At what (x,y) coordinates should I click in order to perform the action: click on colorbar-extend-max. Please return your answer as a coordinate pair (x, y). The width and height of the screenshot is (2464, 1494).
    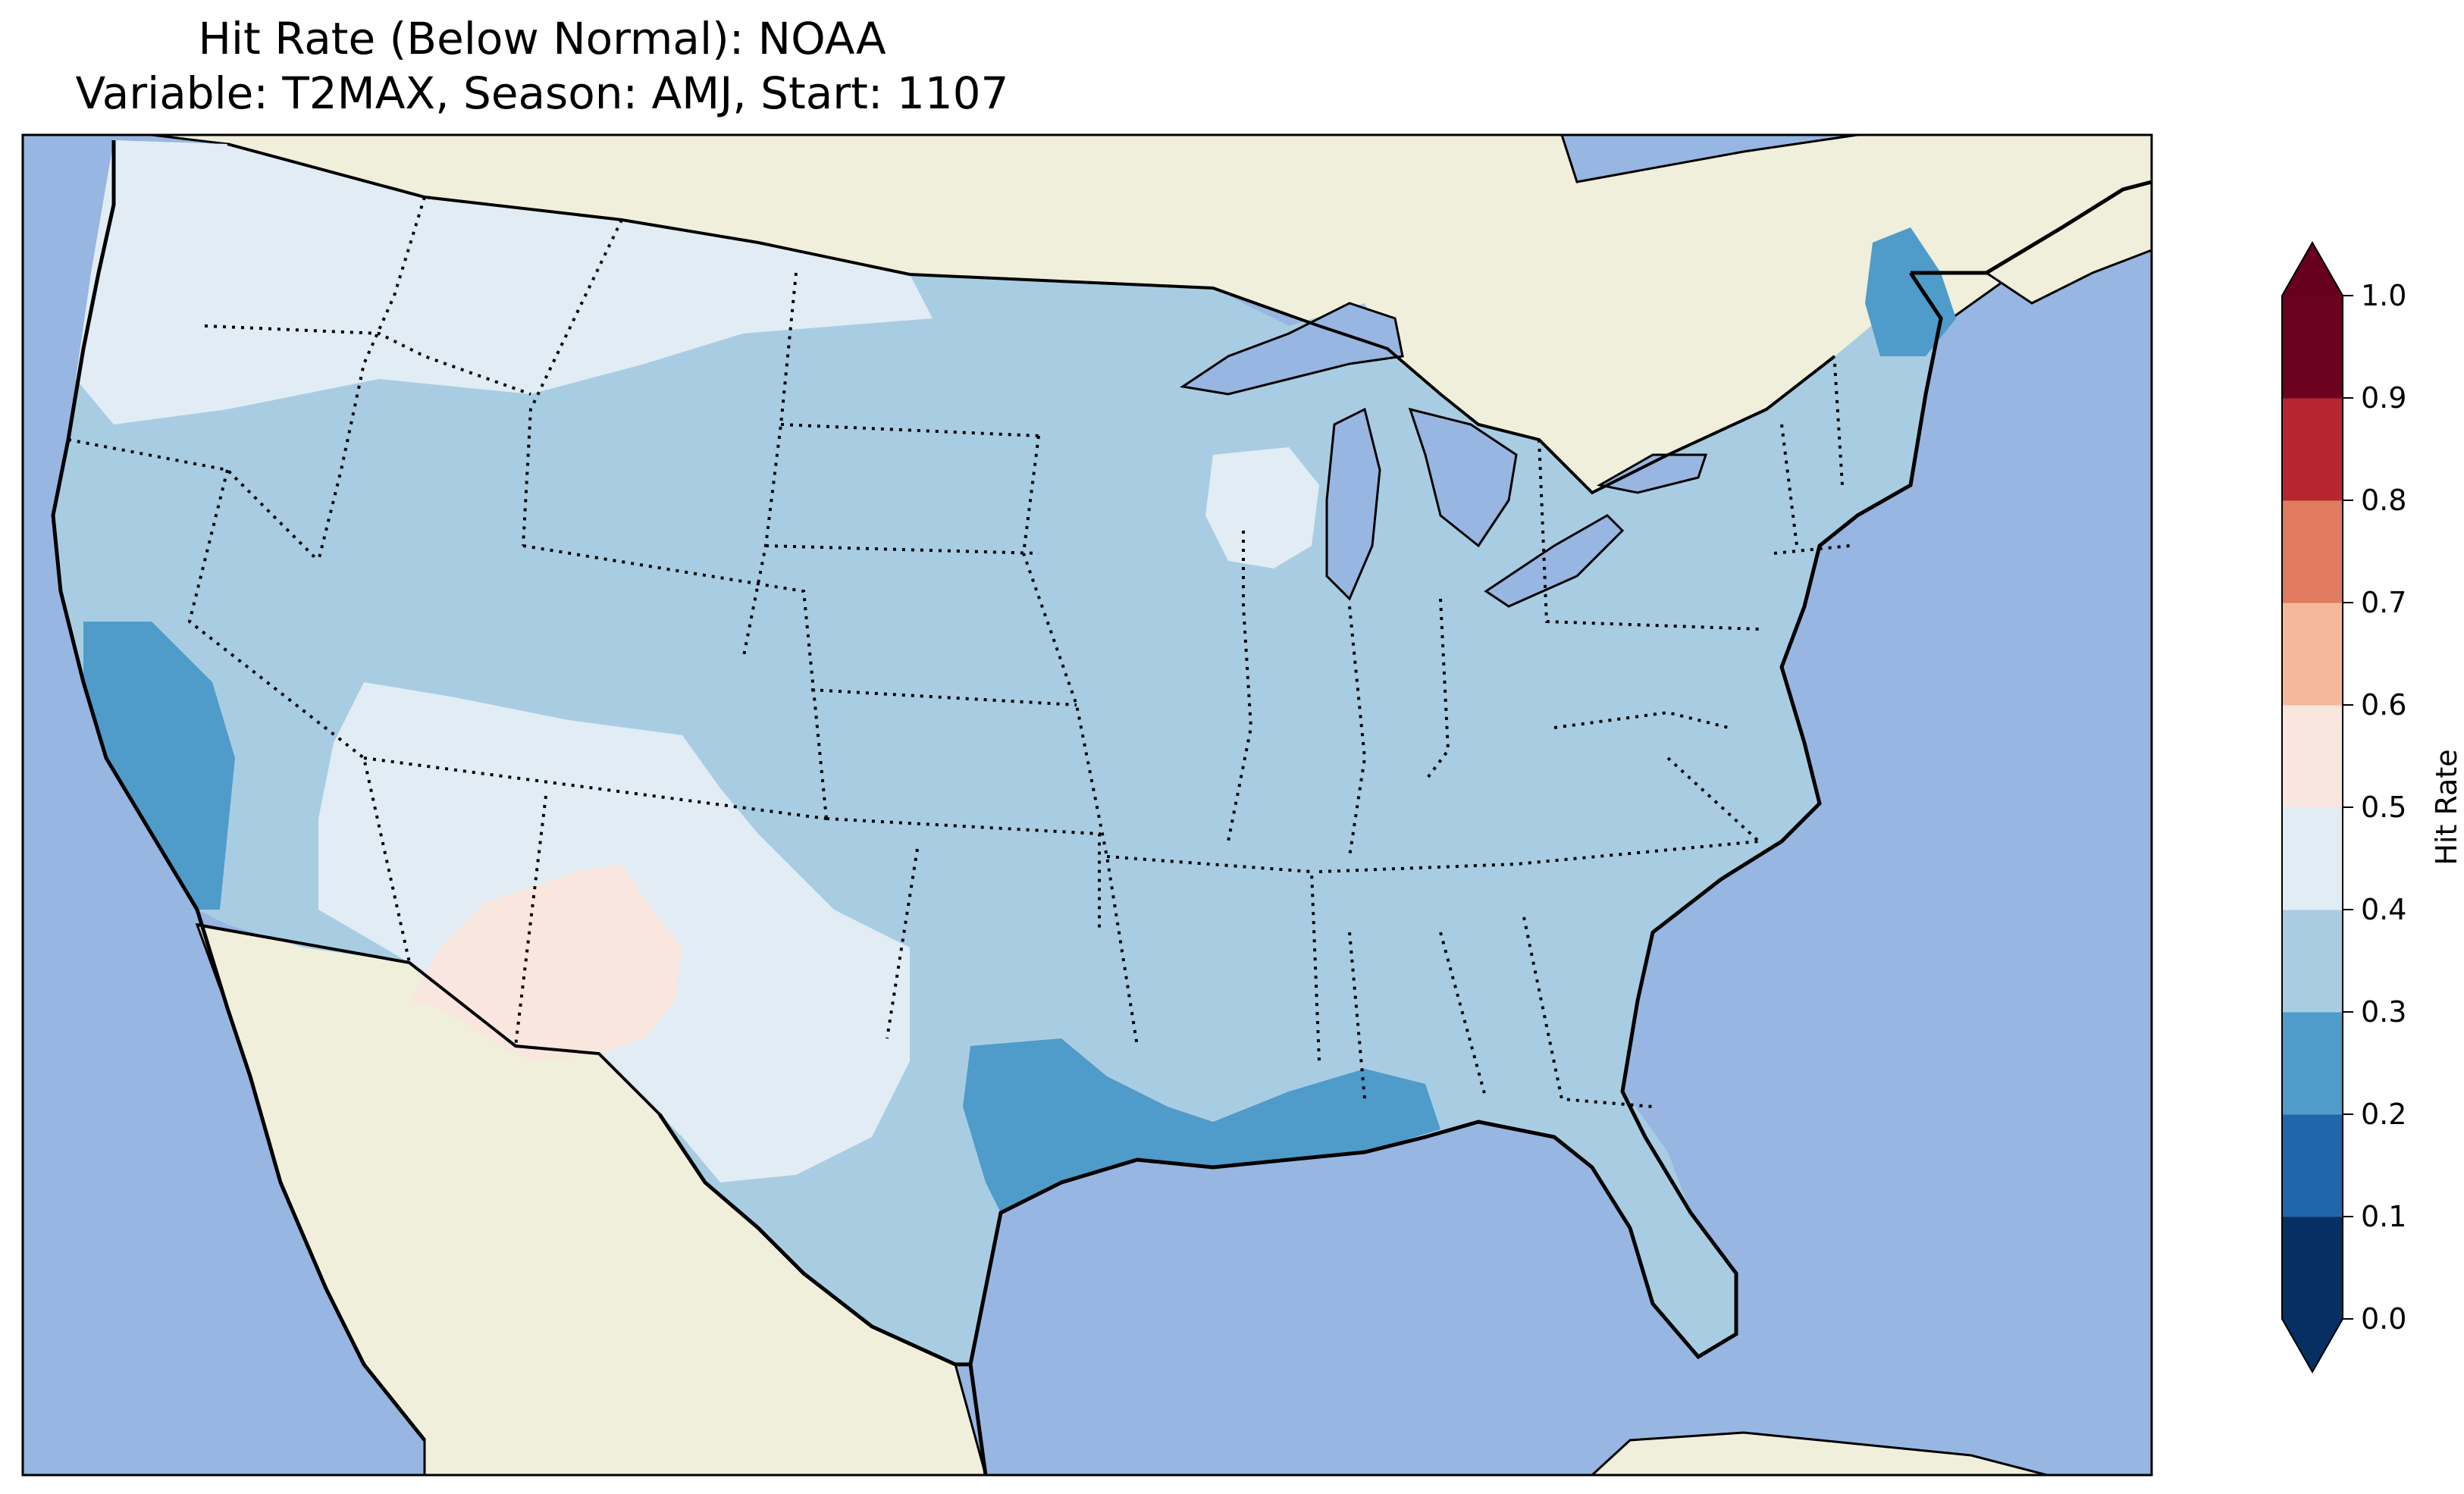
    Looking at the image, I should click on (2313, 269).